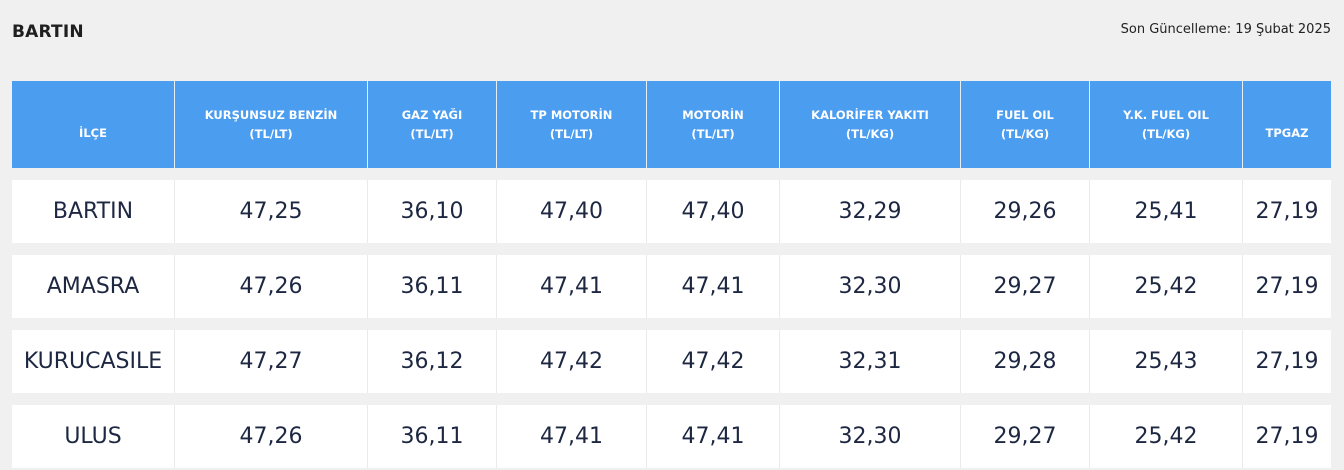 The width and height of the screenshot is (1344, 470). What do you see at coordinates (1166, 211) in the screenshot?
I see `price-cell: 25,41` at bounding box center [1166, 211].